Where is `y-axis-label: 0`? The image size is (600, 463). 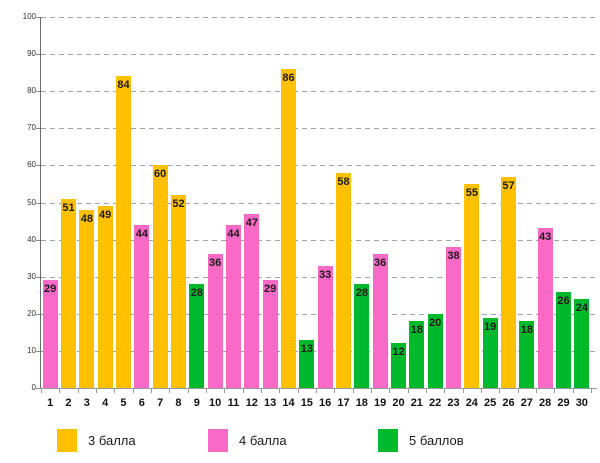 y-axis-label: 0 is located at coordinates (33, 387).